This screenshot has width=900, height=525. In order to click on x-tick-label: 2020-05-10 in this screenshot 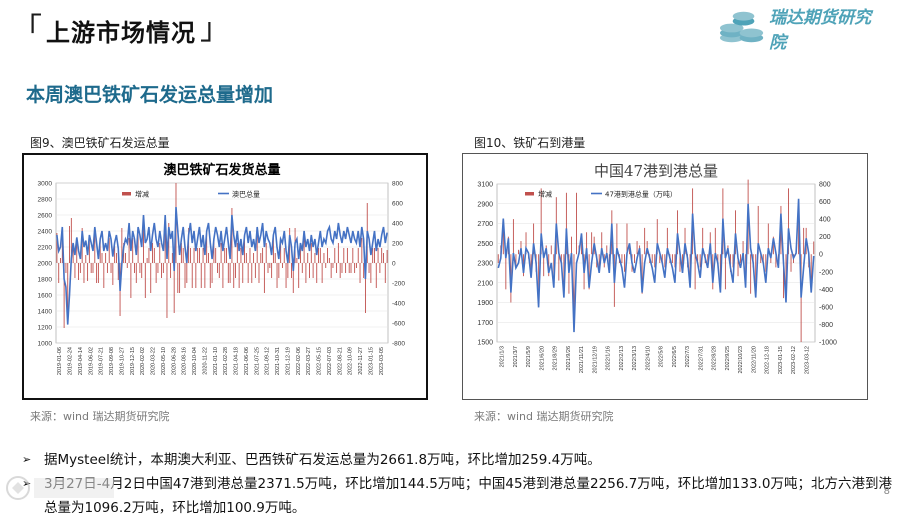, I will do `click(164, 361)`.